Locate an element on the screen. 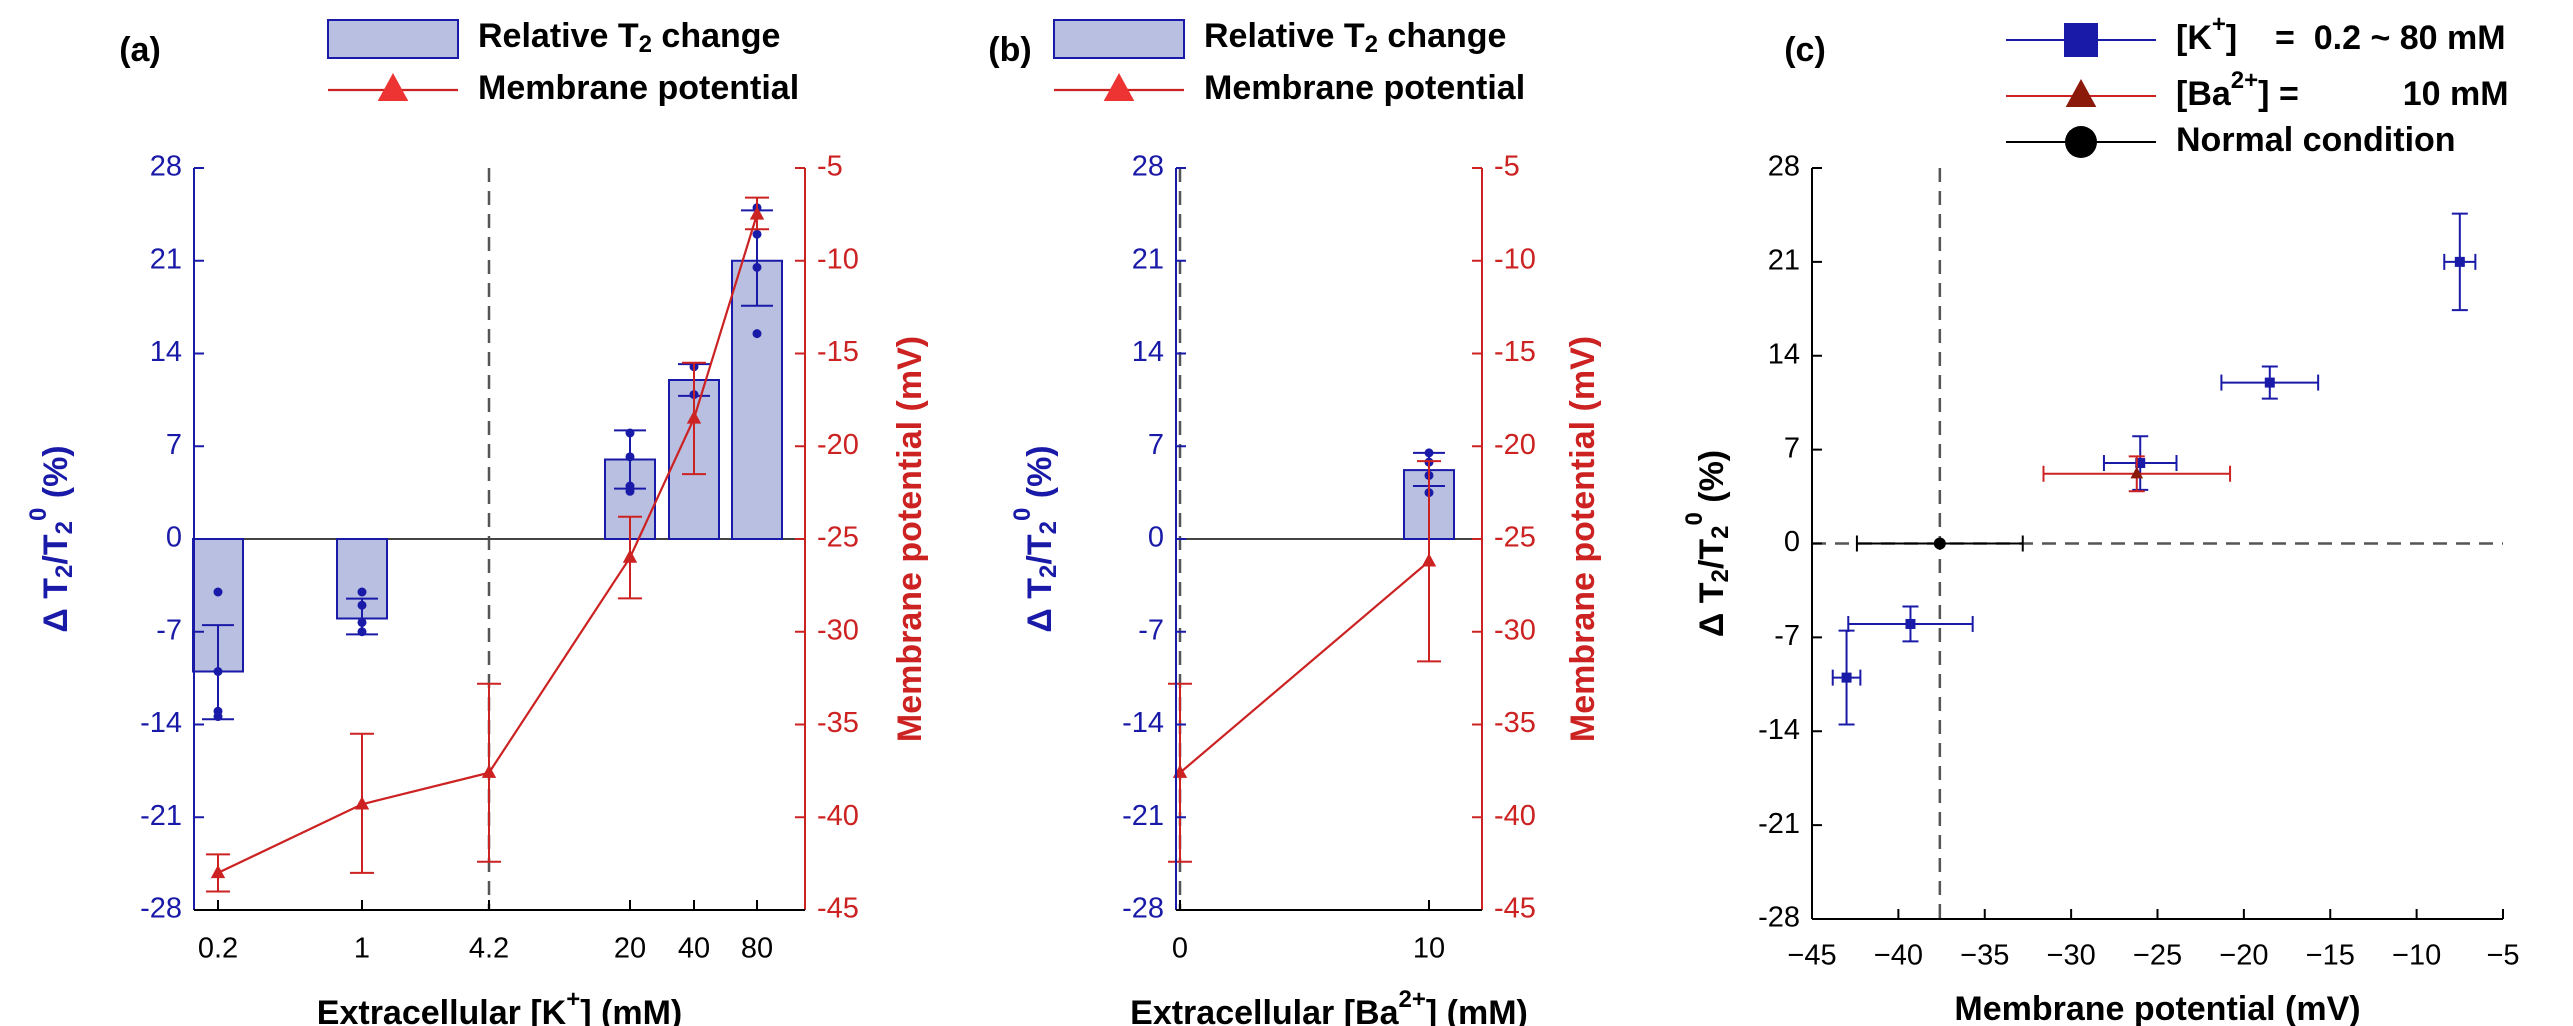 This screenshot has width=2573, height=1026. x-tick-label: 80 is located at coordinates (757, 949).